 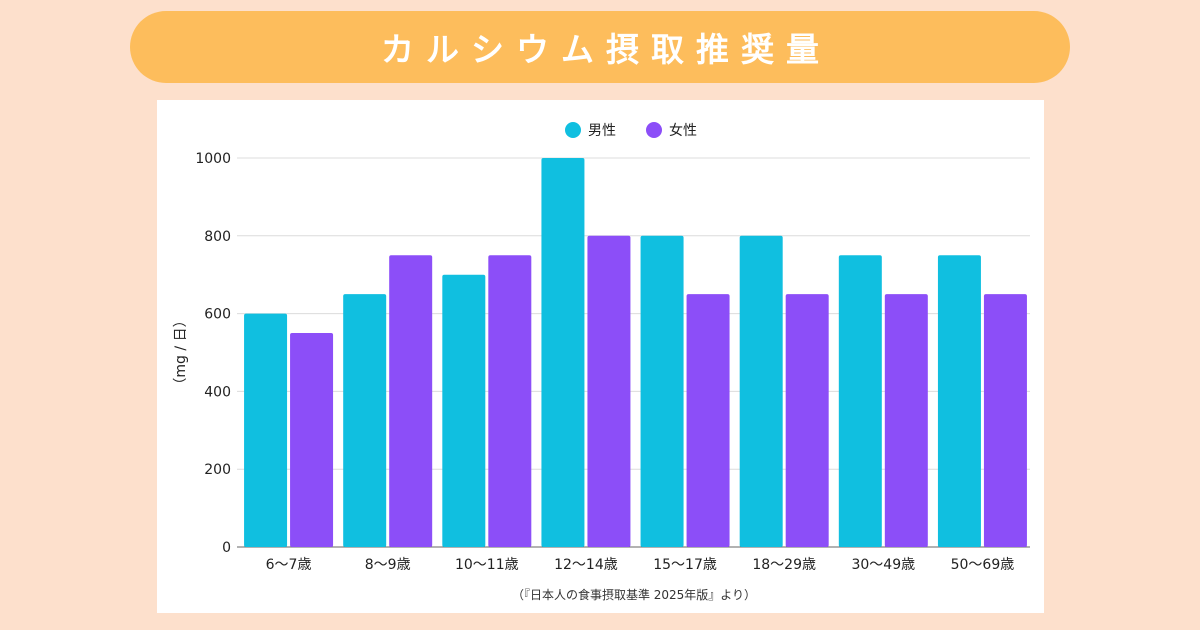 What do you see at coordinates (289, 565) in the screenshot?
I see `x-tick-label: 6〜7歳` at bounding box center [289, 565].